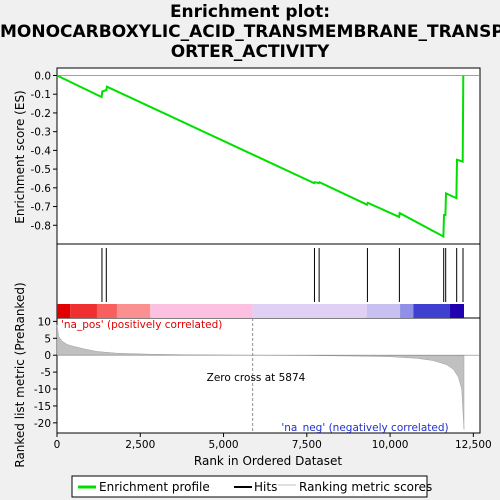 The height and width of the screenshot is (500, 500). Describe the element at coordinates (41, 208) in the screenshot. I see `es-y-tick-label: -0.7` at that location.